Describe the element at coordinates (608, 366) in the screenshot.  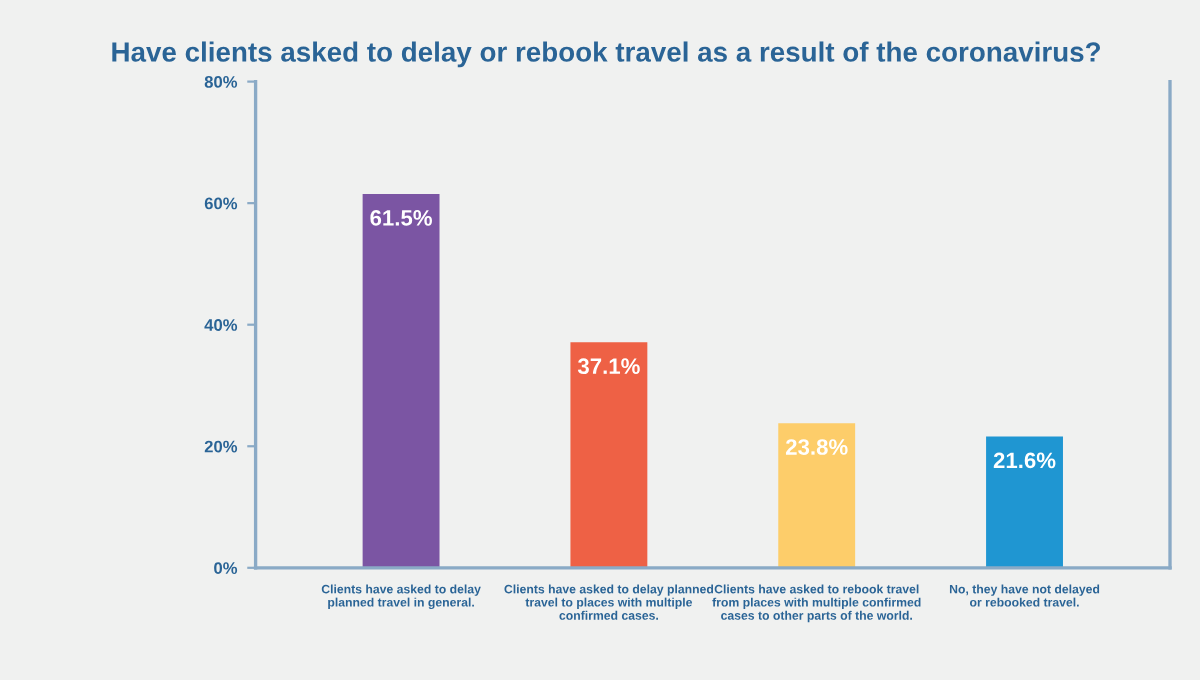
I see `data-label: 37.1%` at that location.